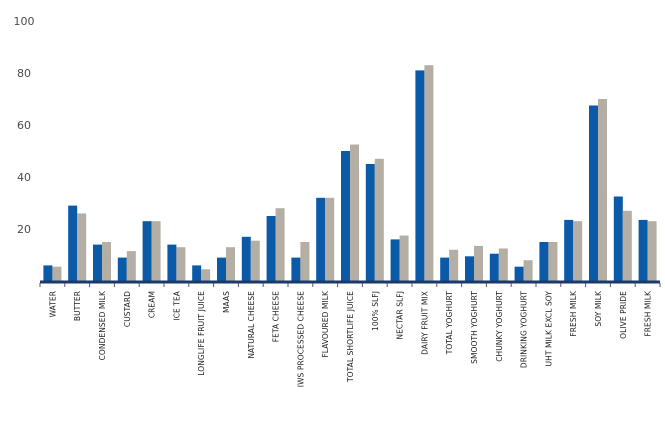 The image size is (665, 422). What do you see at coordinates (424, 323) in the screenshot?
I see `x-tick-label: DAIRY FRUIT MIX` at bounding box center [424, 323].